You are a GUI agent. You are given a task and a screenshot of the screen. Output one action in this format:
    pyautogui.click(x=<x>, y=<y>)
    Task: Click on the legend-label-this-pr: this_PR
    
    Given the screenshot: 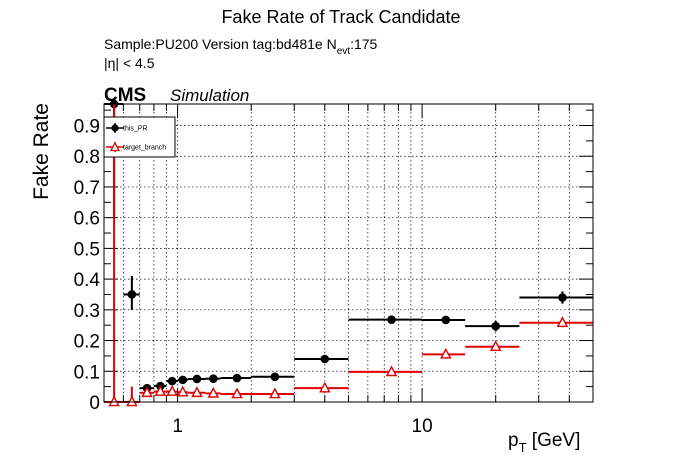 What is the action you would take?
    pyautogui.click(x=135, y=129)
    